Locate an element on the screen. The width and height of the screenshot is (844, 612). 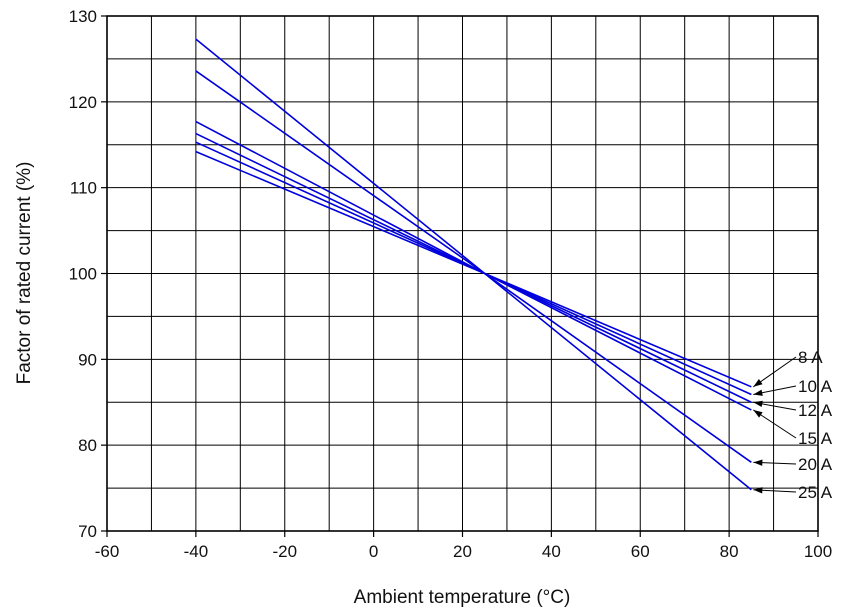
series-label: 20 A is located at coordinates (815, 464).